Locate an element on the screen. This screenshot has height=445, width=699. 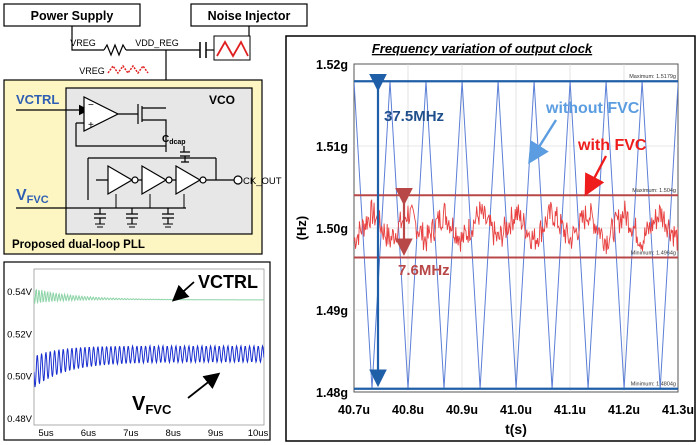
inverter-2-bubble is located at coordinates (169, 180).